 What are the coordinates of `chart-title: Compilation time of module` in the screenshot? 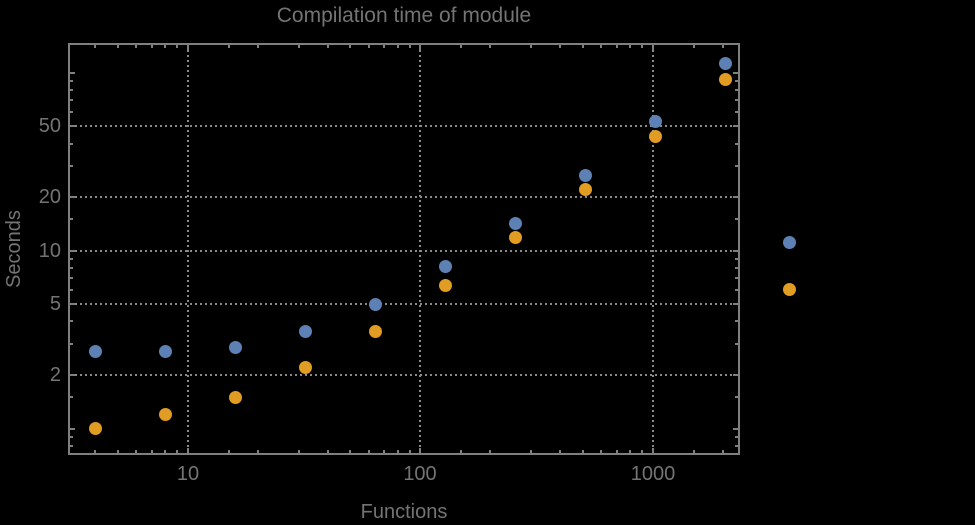 It's located at (404, 15).